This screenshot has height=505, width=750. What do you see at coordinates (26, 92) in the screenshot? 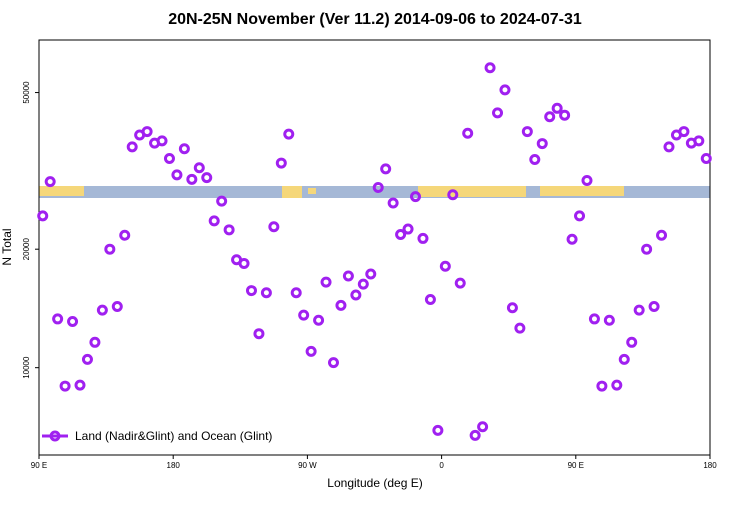
I see `y-tick-label: 50000` at bounding box center [26, 92].